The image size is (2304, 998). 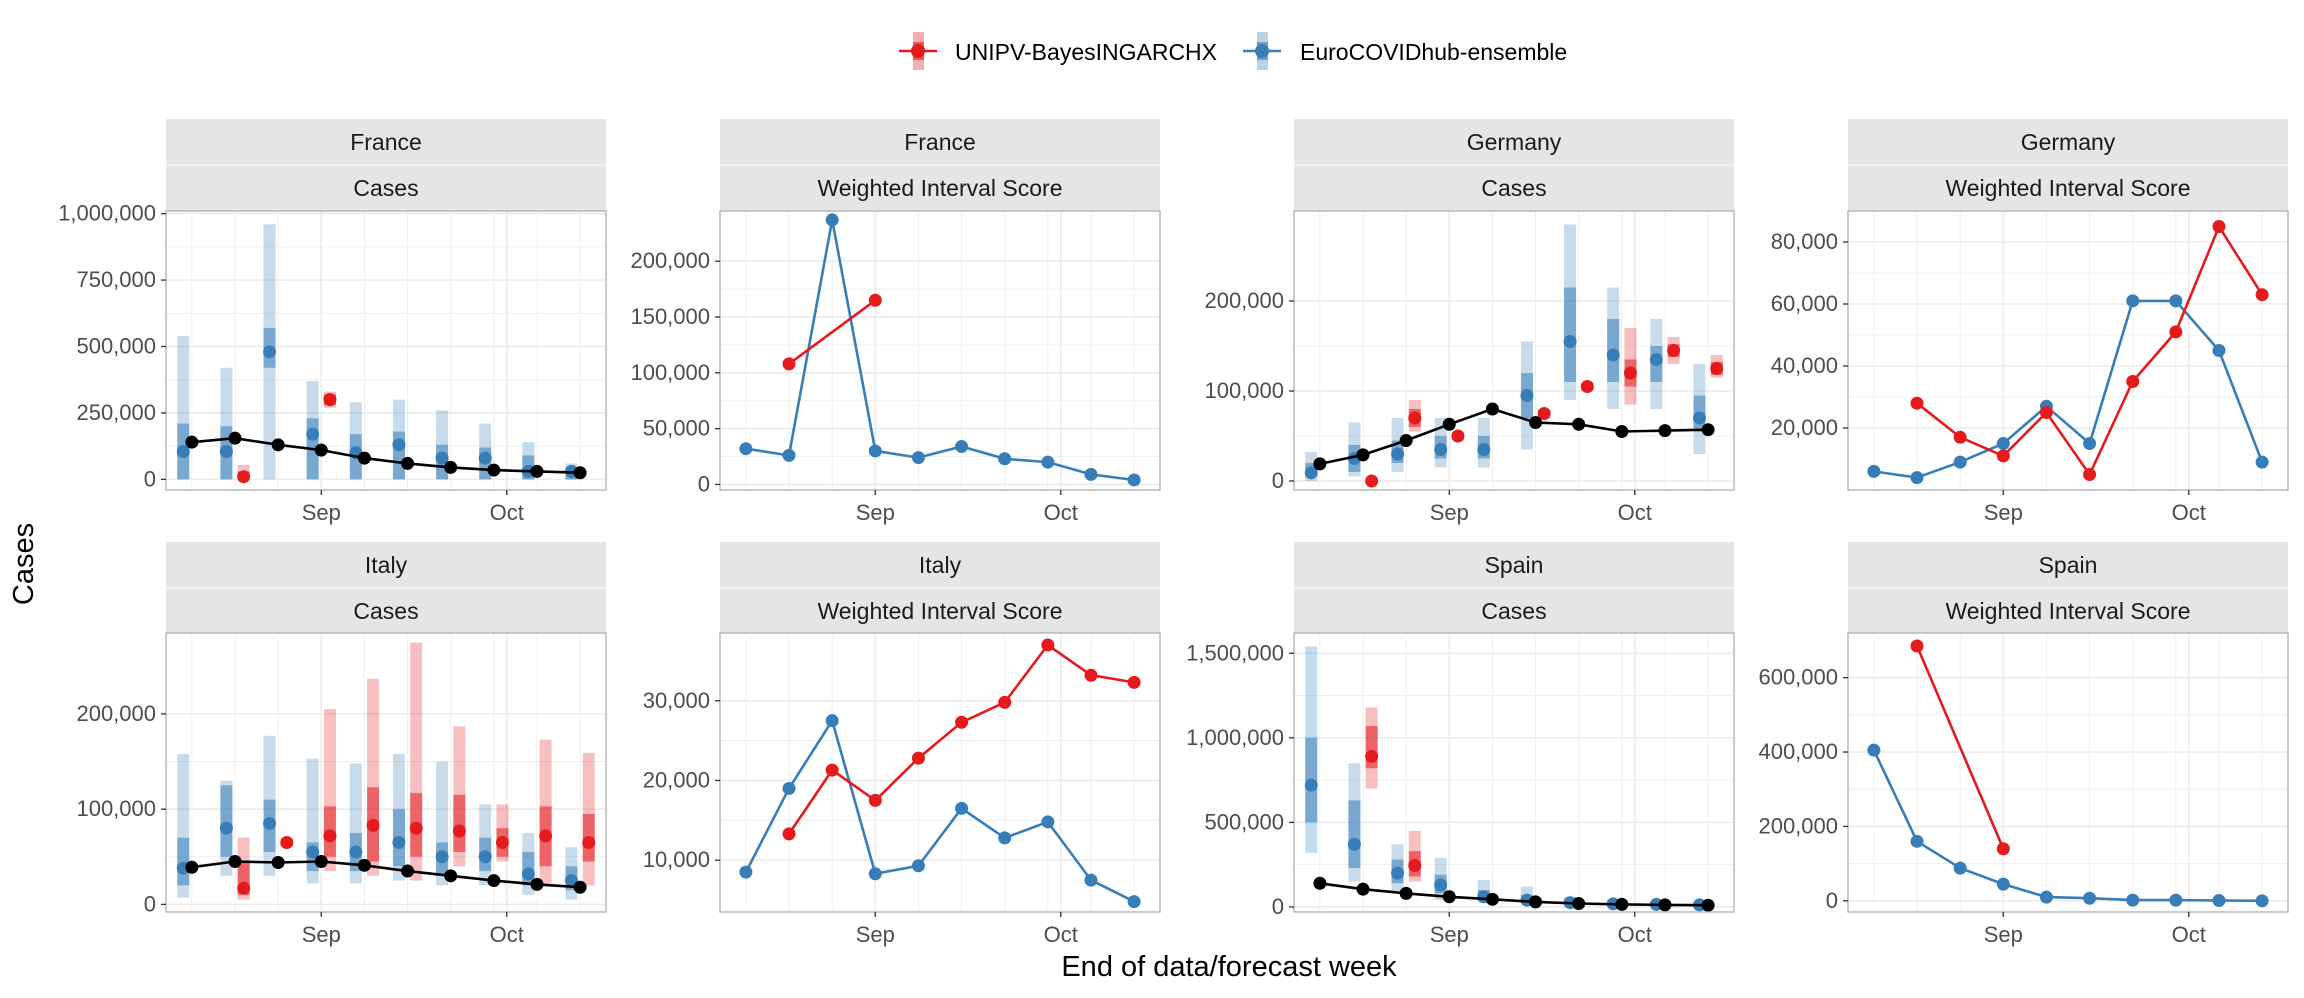 I want to click on y-tick-label: 0, so click(x=1278, y=906).